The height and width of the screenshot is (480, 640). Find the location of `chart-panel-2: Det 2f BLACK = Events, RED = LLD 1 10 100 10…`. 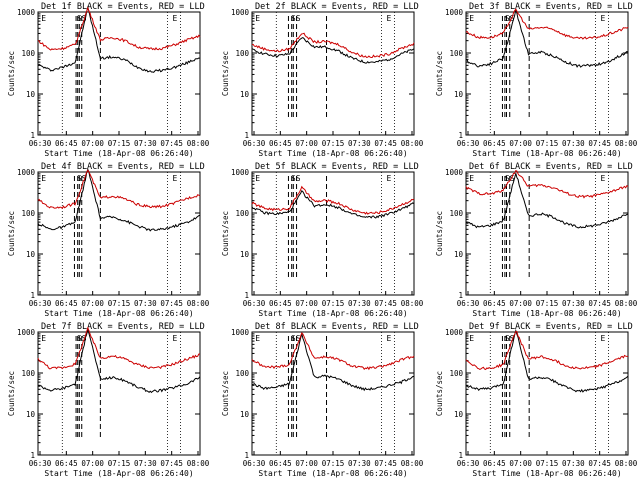

chart-panel-2: Det 2f BLACK = Events, RED = LLD 1 10 100 10… is located at coordinates (322, 80).